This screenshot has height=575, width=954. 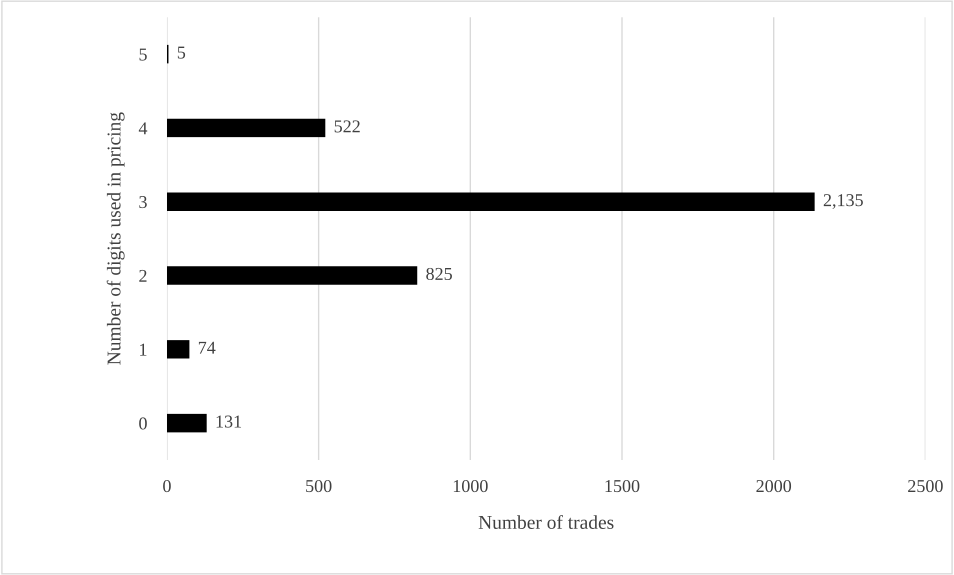 What do you see at coordinates (182, 52) in the screenshot?
I see `data-label: 5` at bounding box center [182, 52].